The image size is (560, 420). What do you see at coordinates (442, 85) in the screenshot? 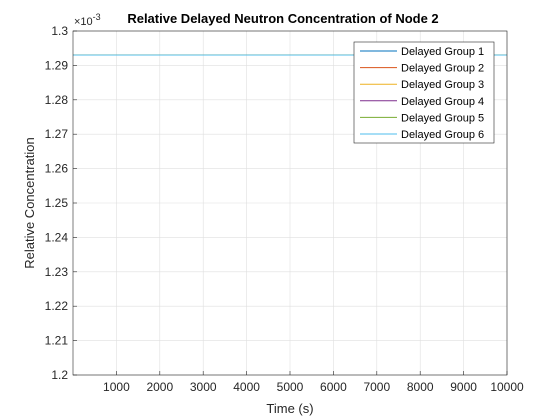
I see `legend-label-group-3: Delayed Group 3` at bounding box center [442, 85].